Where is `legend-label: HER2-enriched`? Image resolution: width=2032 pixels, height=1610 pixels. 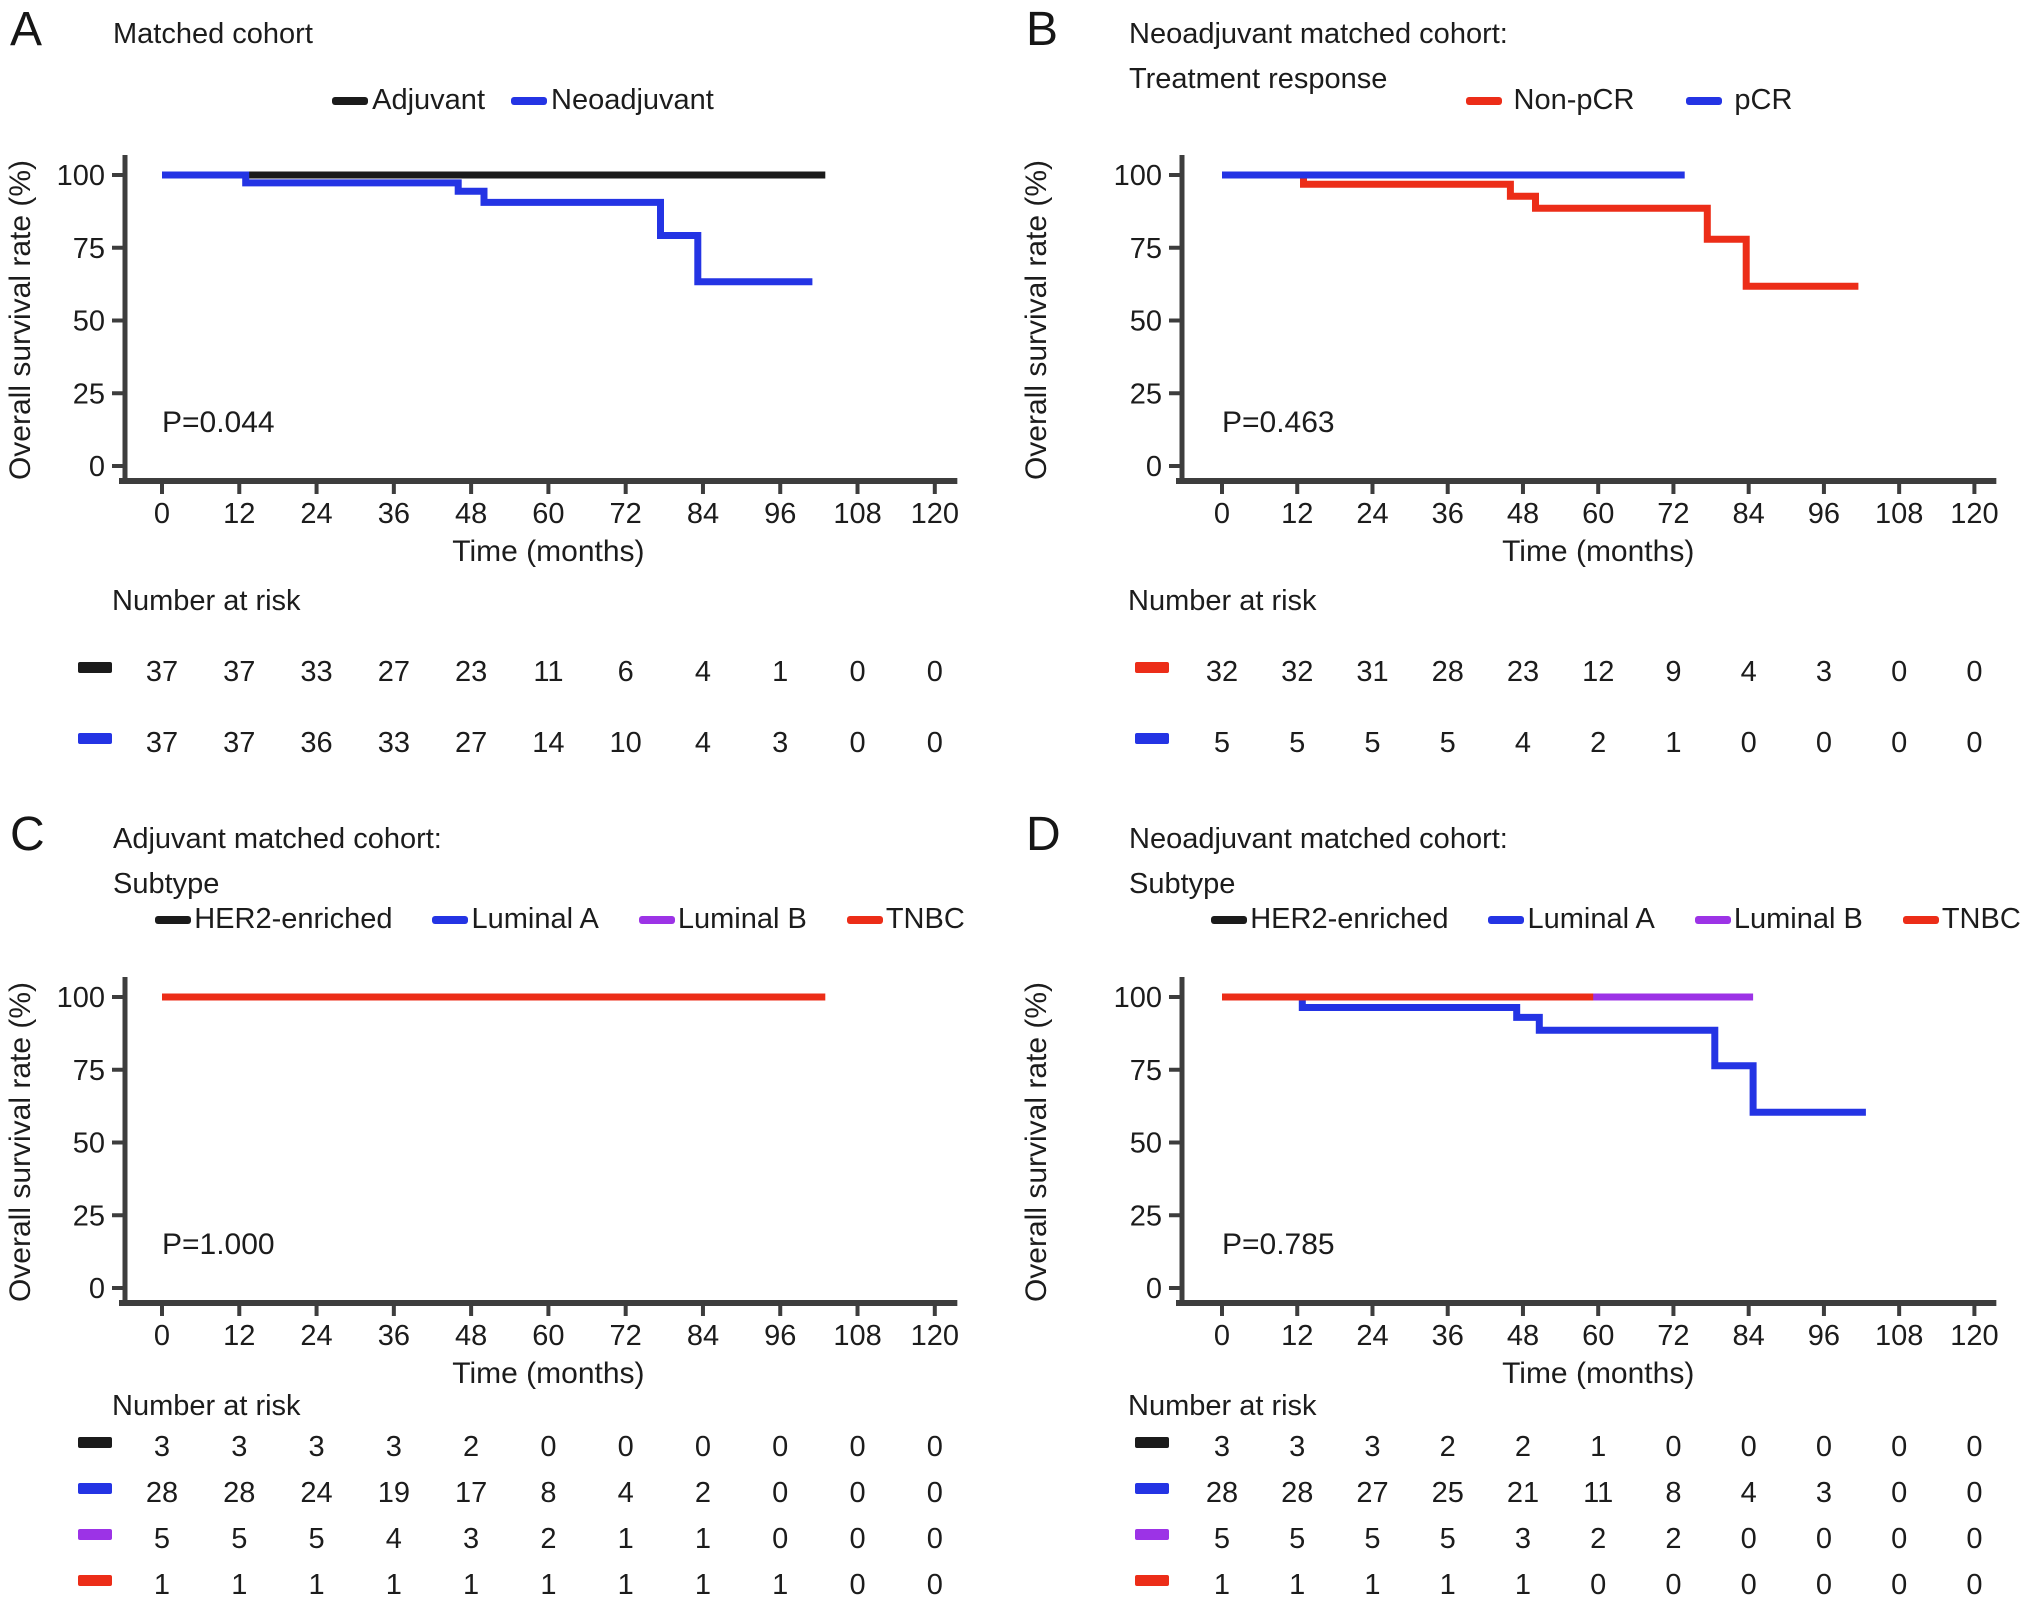
legend-label: HER2-enriched is located at coordinates (1349, 919).